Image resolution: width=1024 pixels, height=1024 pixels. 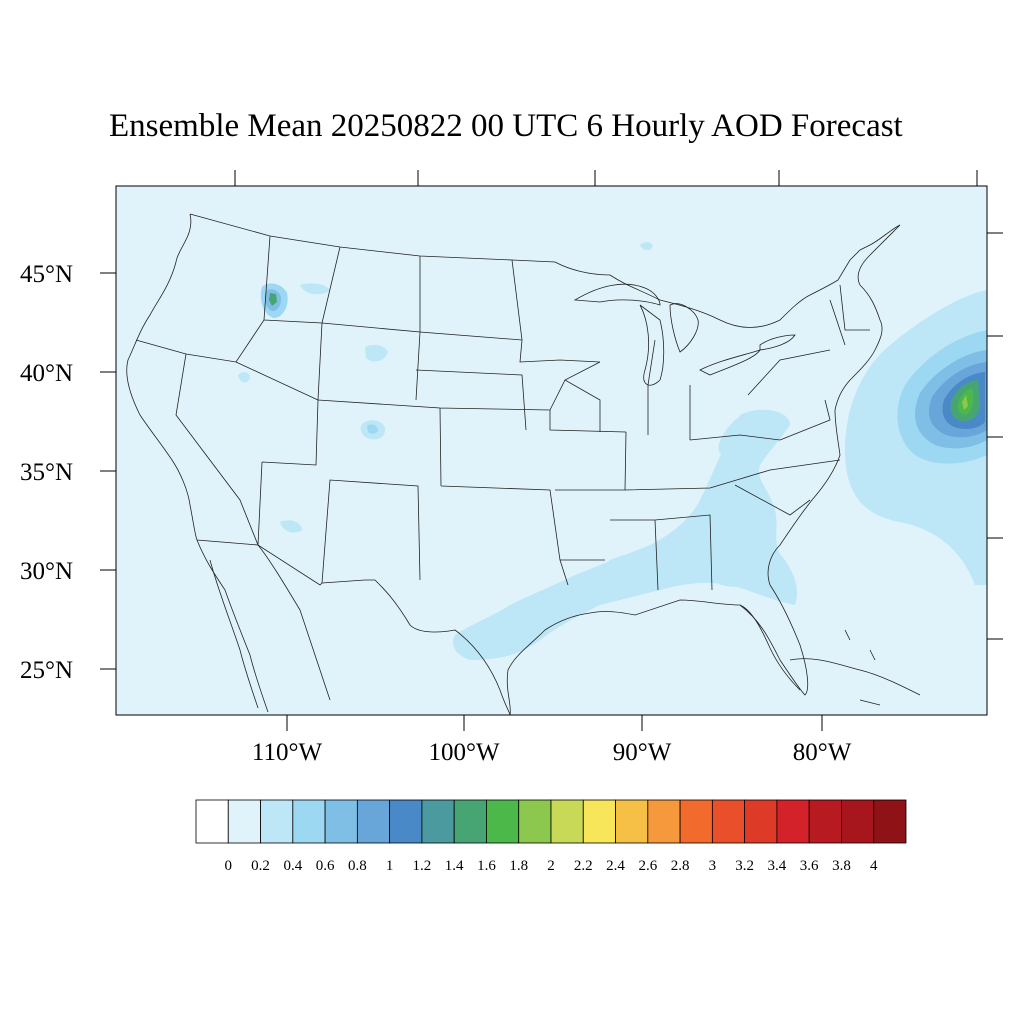 I want to click on aod-spot-colorado-core, so click(x=372, y=429).